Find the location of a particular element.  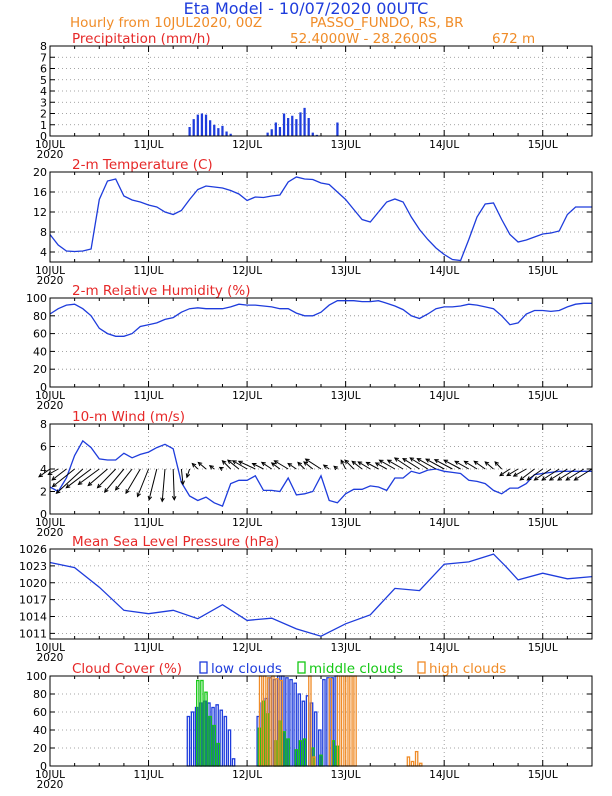

y-tick-label: 2 is located at coordinates (43, 492).